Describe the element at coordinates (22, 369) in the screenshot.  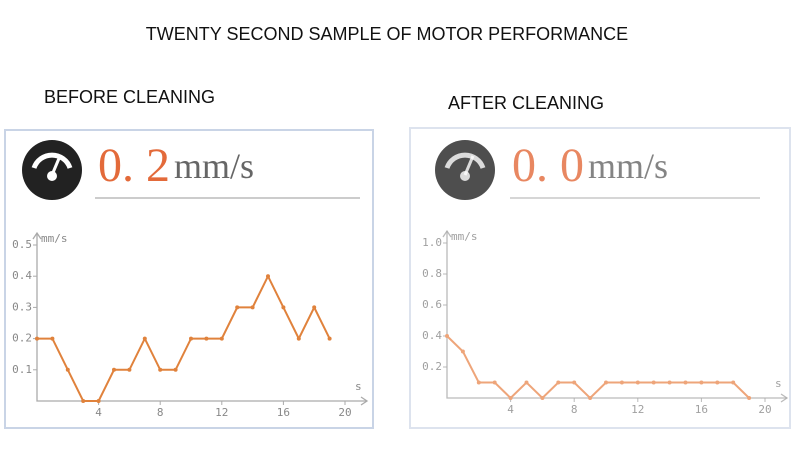
I see `y-tick-label: 0.1` at that location.